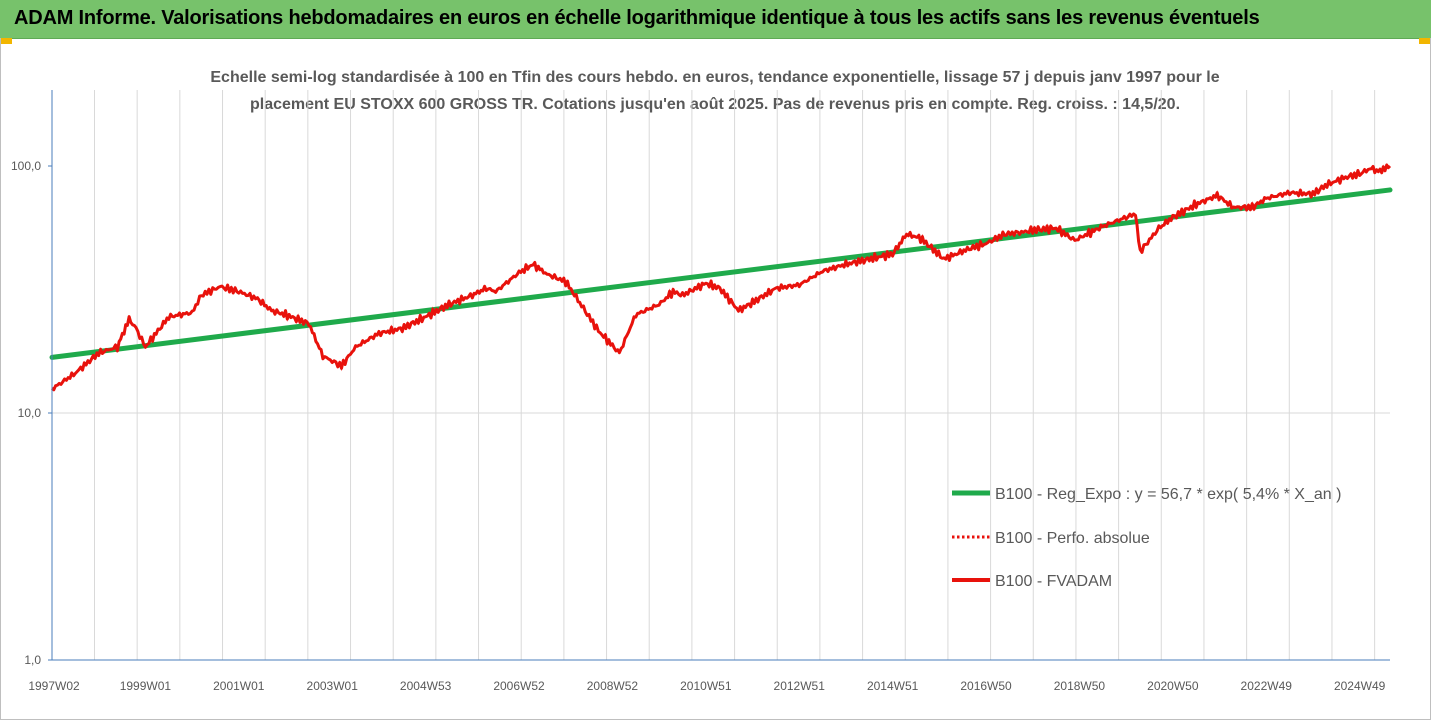 Image resolution: width=1431 pixels, height=721 pixels. What do you see at coordinates (1267, 686) in the screenshot?
I see `x-tick-label: 2022W49` at bounding box center [1267, 686].